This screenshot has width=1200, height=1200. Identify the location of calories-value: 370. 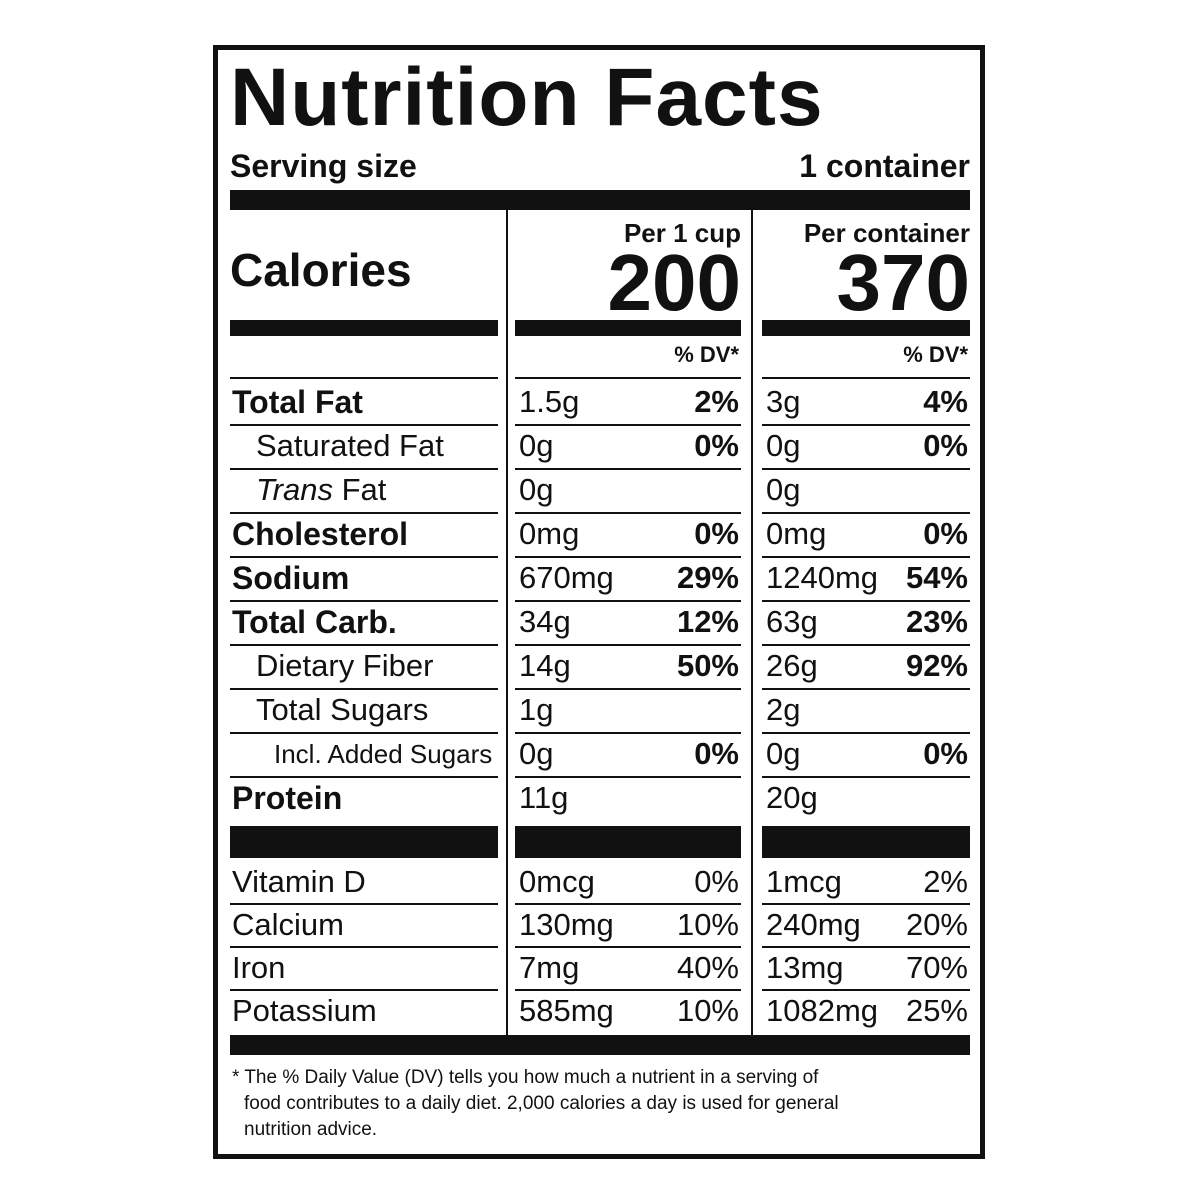
(903, 282).